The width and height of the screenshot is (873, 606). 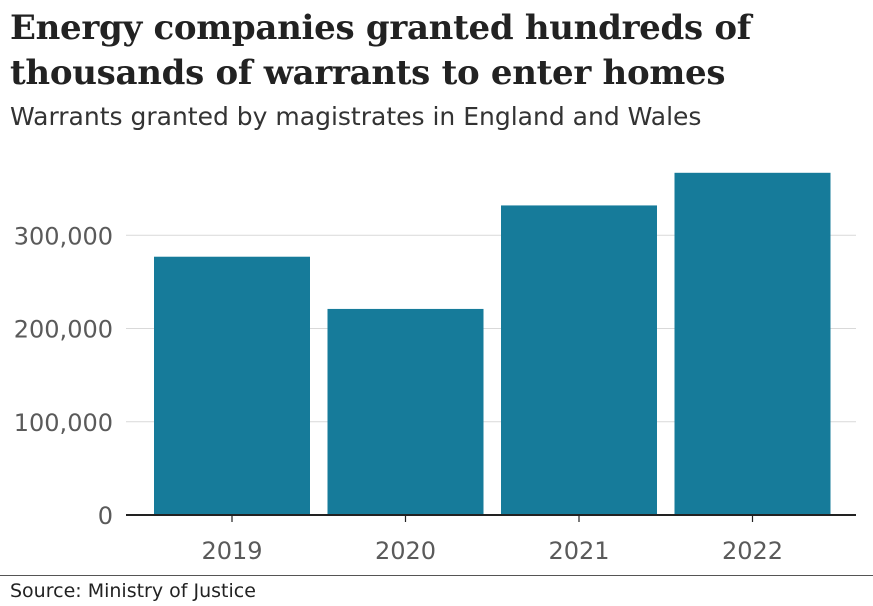 What do you see at coordinates (752, 343) in the screenshot?
I see `bar-2022` at bounding box center [752, 343].